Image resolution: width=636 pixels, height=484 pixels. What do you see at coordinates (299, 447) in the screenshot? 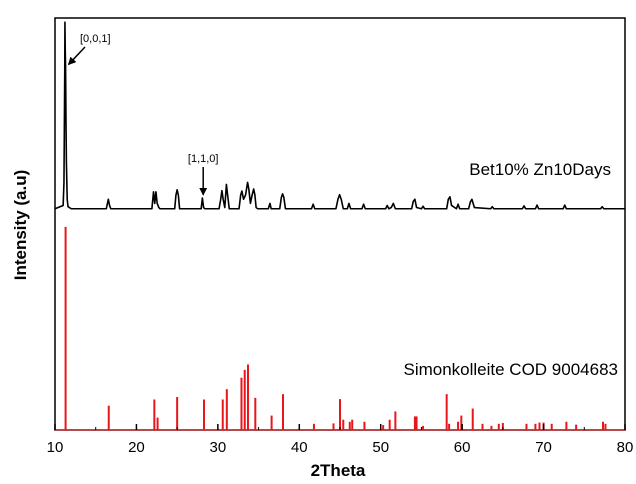
I see `x-tick-label: 40` at bounding box center [299, 447].